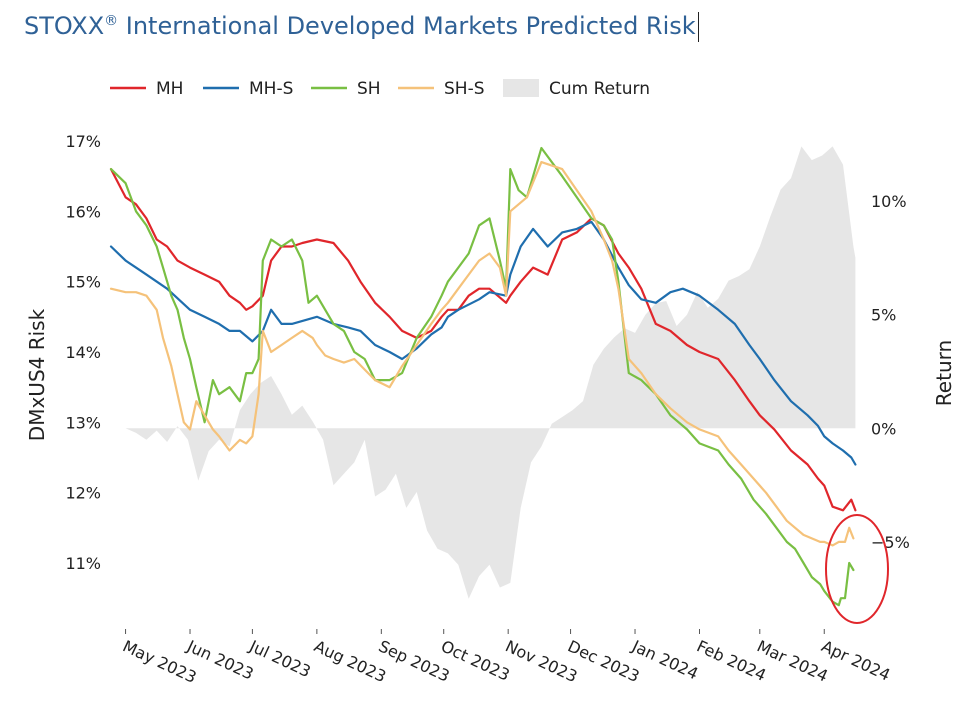 The width and height of the screenshot is (979, 723). What do you see at coordinates (160, 661) in the screenshot?
I see `x-tick-label: May 2023` at bounding box center [160, 661].